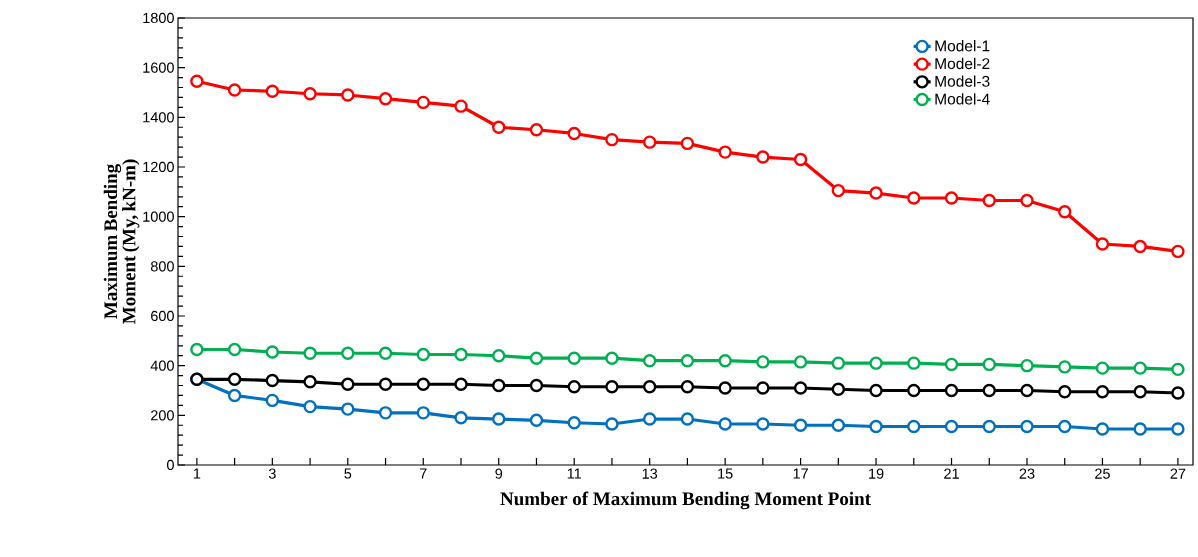  I want to click on x-tick-label: 11, so click(574, 473).